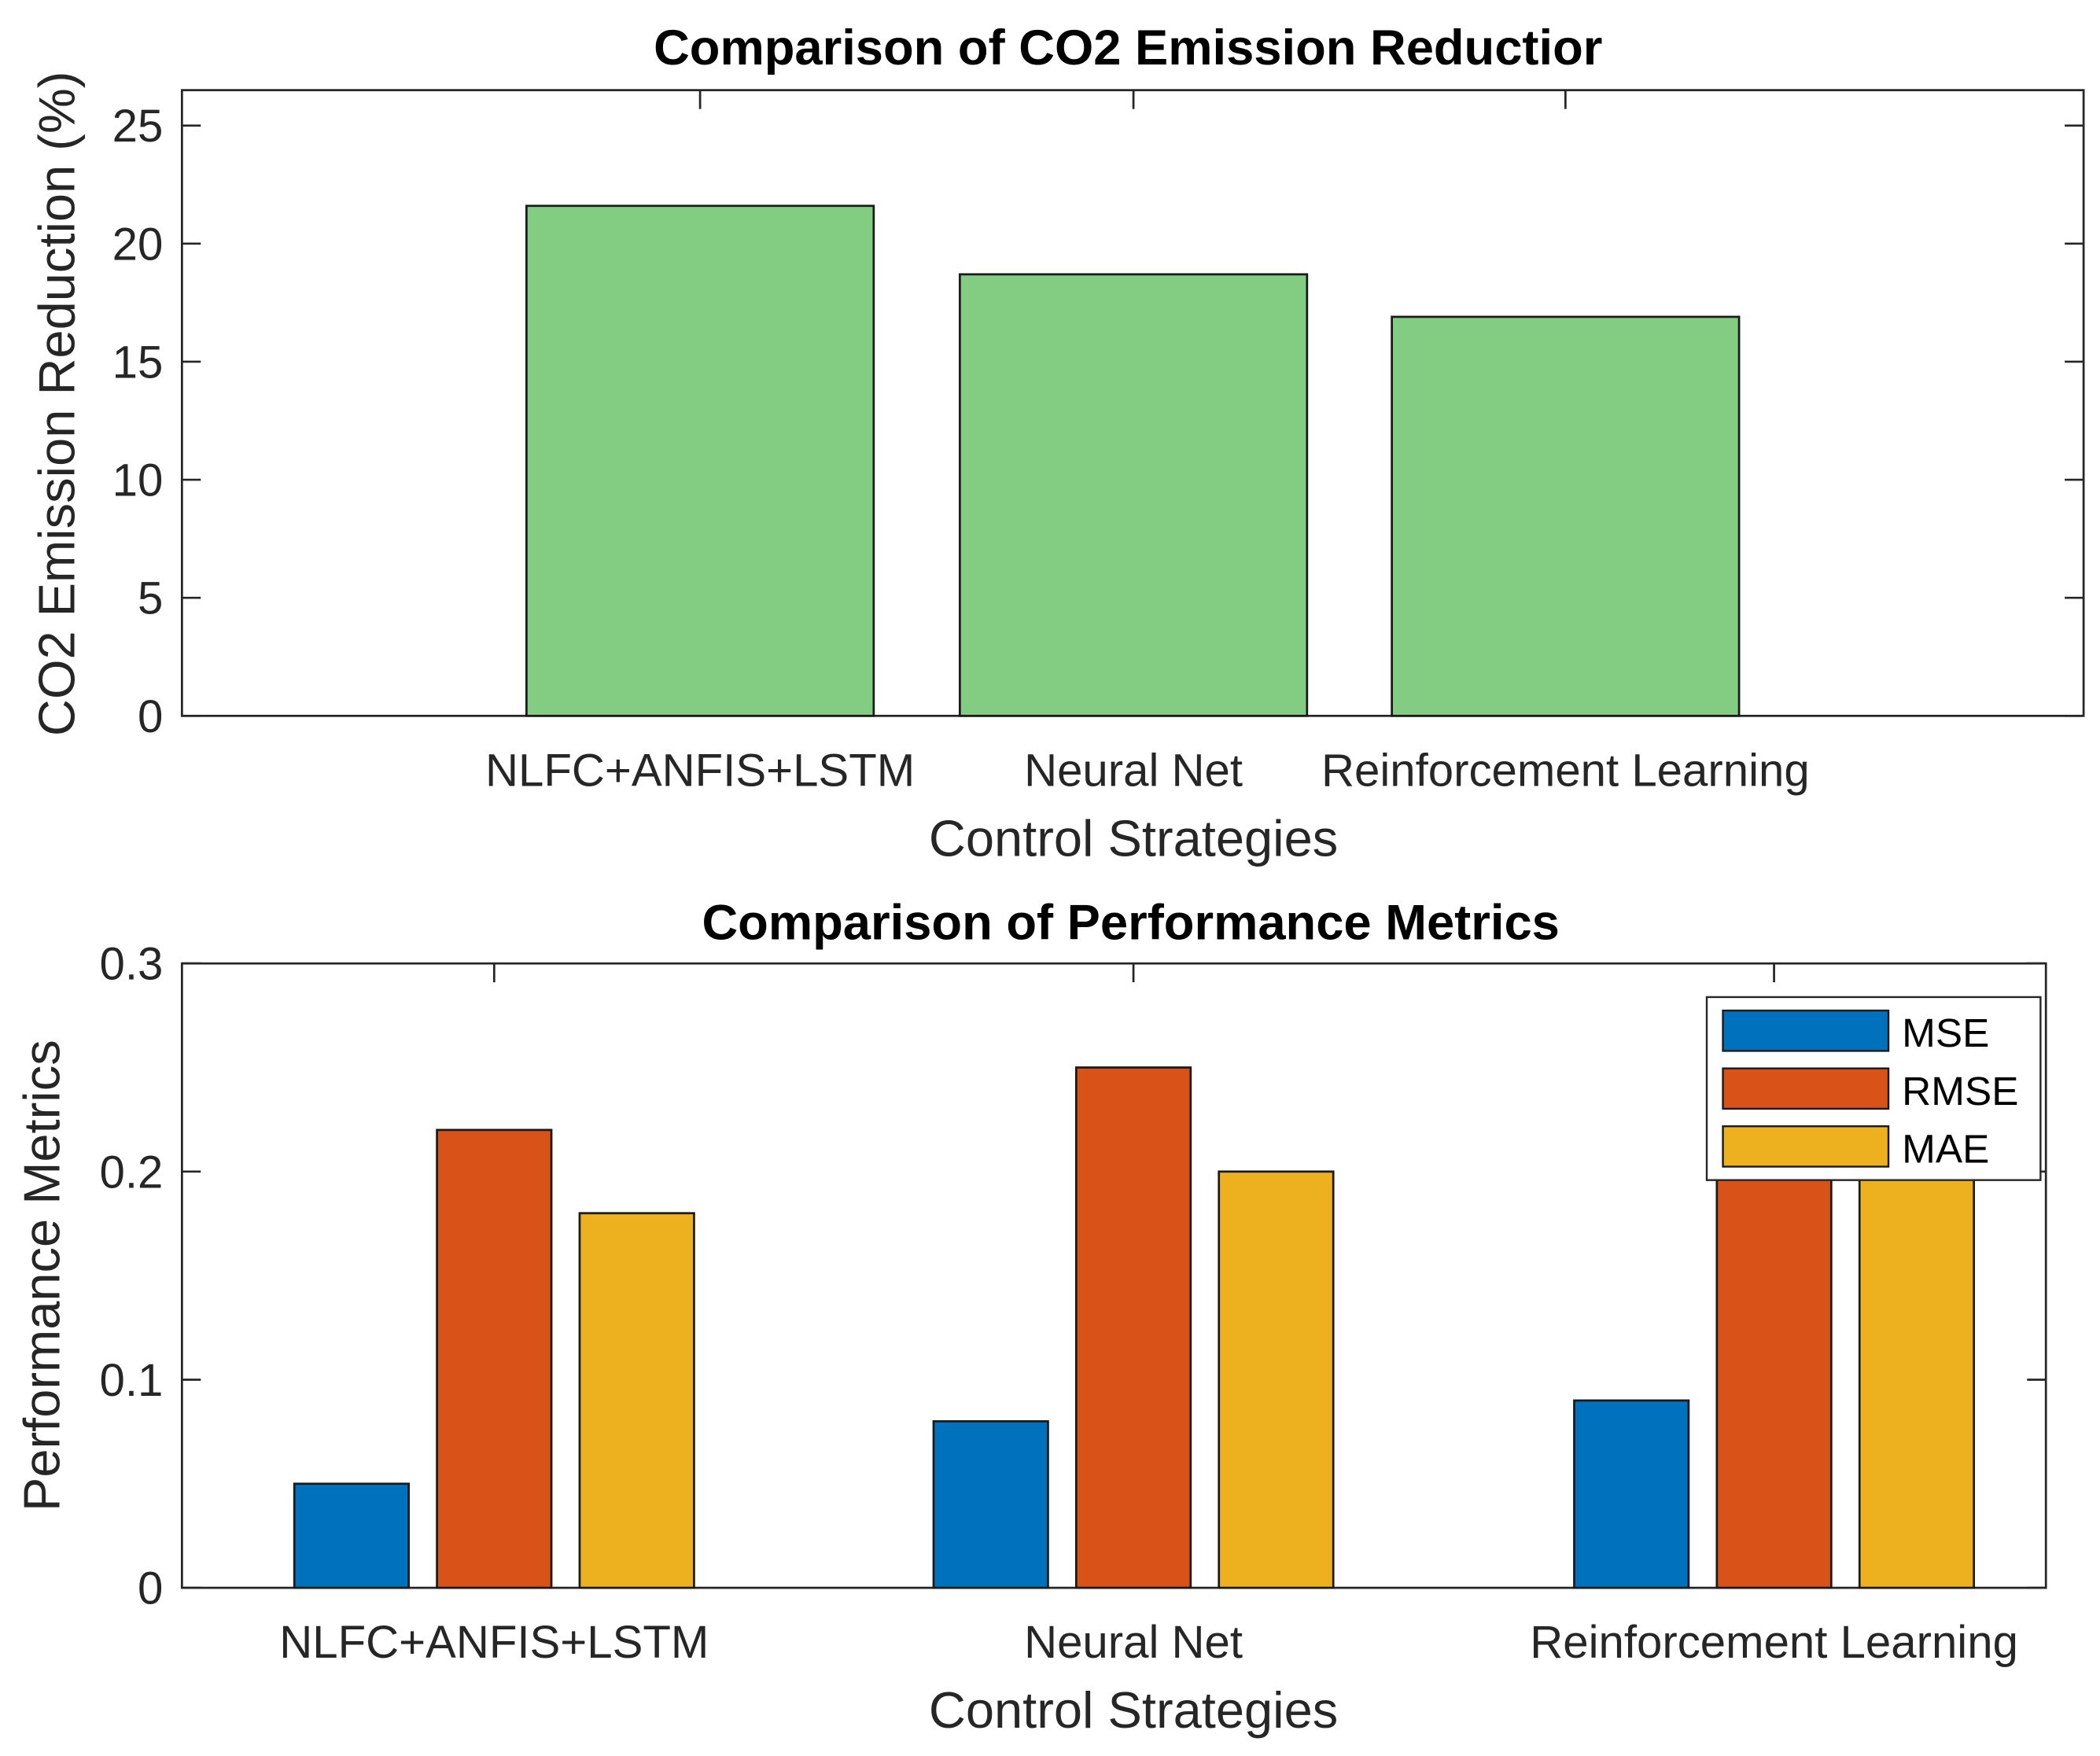 This screenshot has width=2100, height=1756. What do you see at coordinates (1945, 1033) in the screenshot?
I see `legend-label: MSE` at bounding box center [1945, 1033].